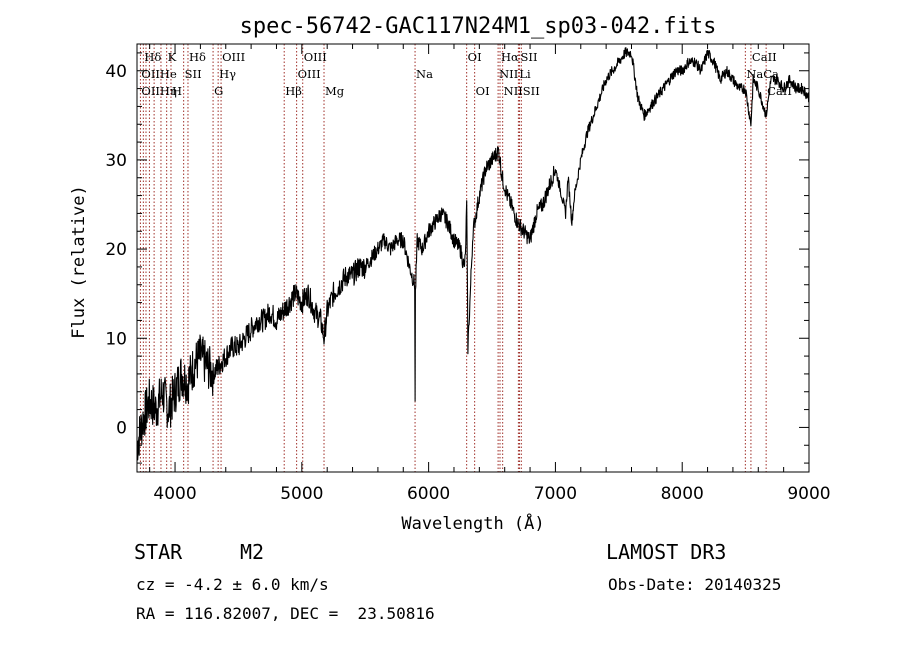 The height and width of the screenshot is (649, 900). Describe the element at coordinates (510, 57) in the screenshot. I see `spectral-line-label: Hα` at that location.